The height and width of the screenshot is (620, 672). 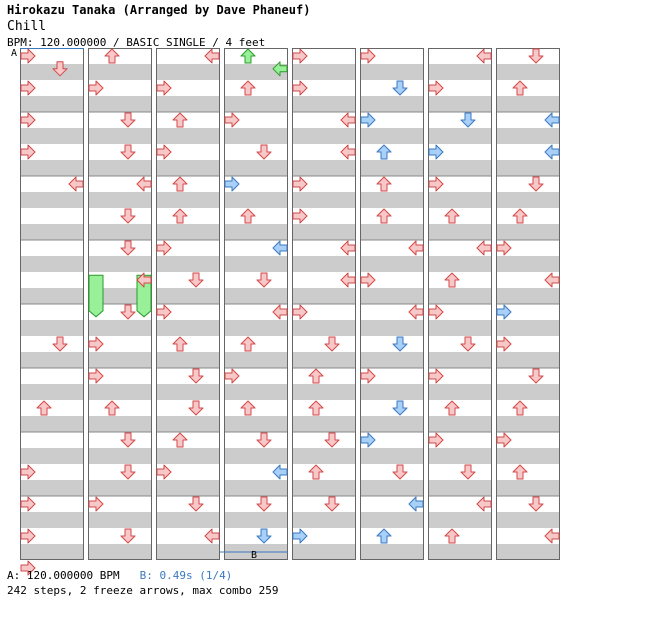 What do you see at coordinates (14, 53) in the screenshot?
I see `marker-a-label: A` at bounding box center [14, 53].